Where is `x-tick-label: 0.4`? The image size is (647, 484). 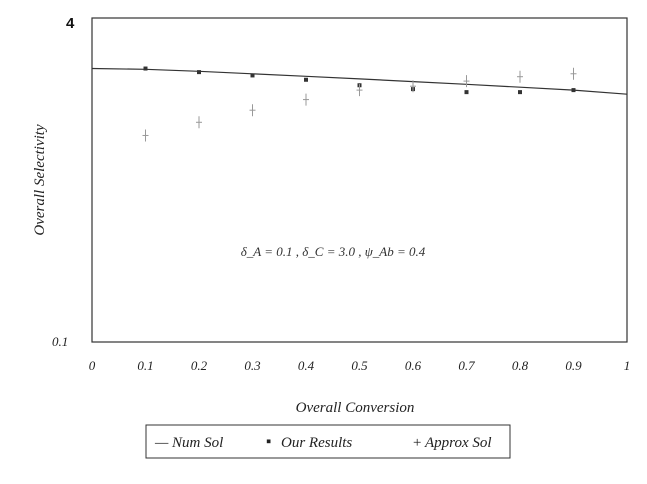
x-tick-label: 0.4 is located at coordinates (306, 365).